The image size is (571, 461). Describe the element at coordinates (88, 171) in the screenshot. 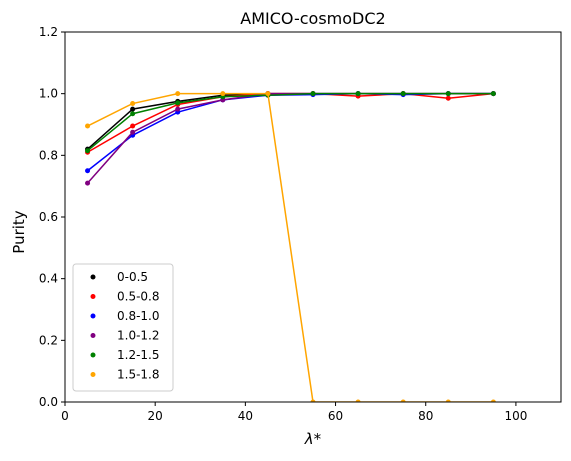

I see `data-point-0.8-1.0-5` at that location.